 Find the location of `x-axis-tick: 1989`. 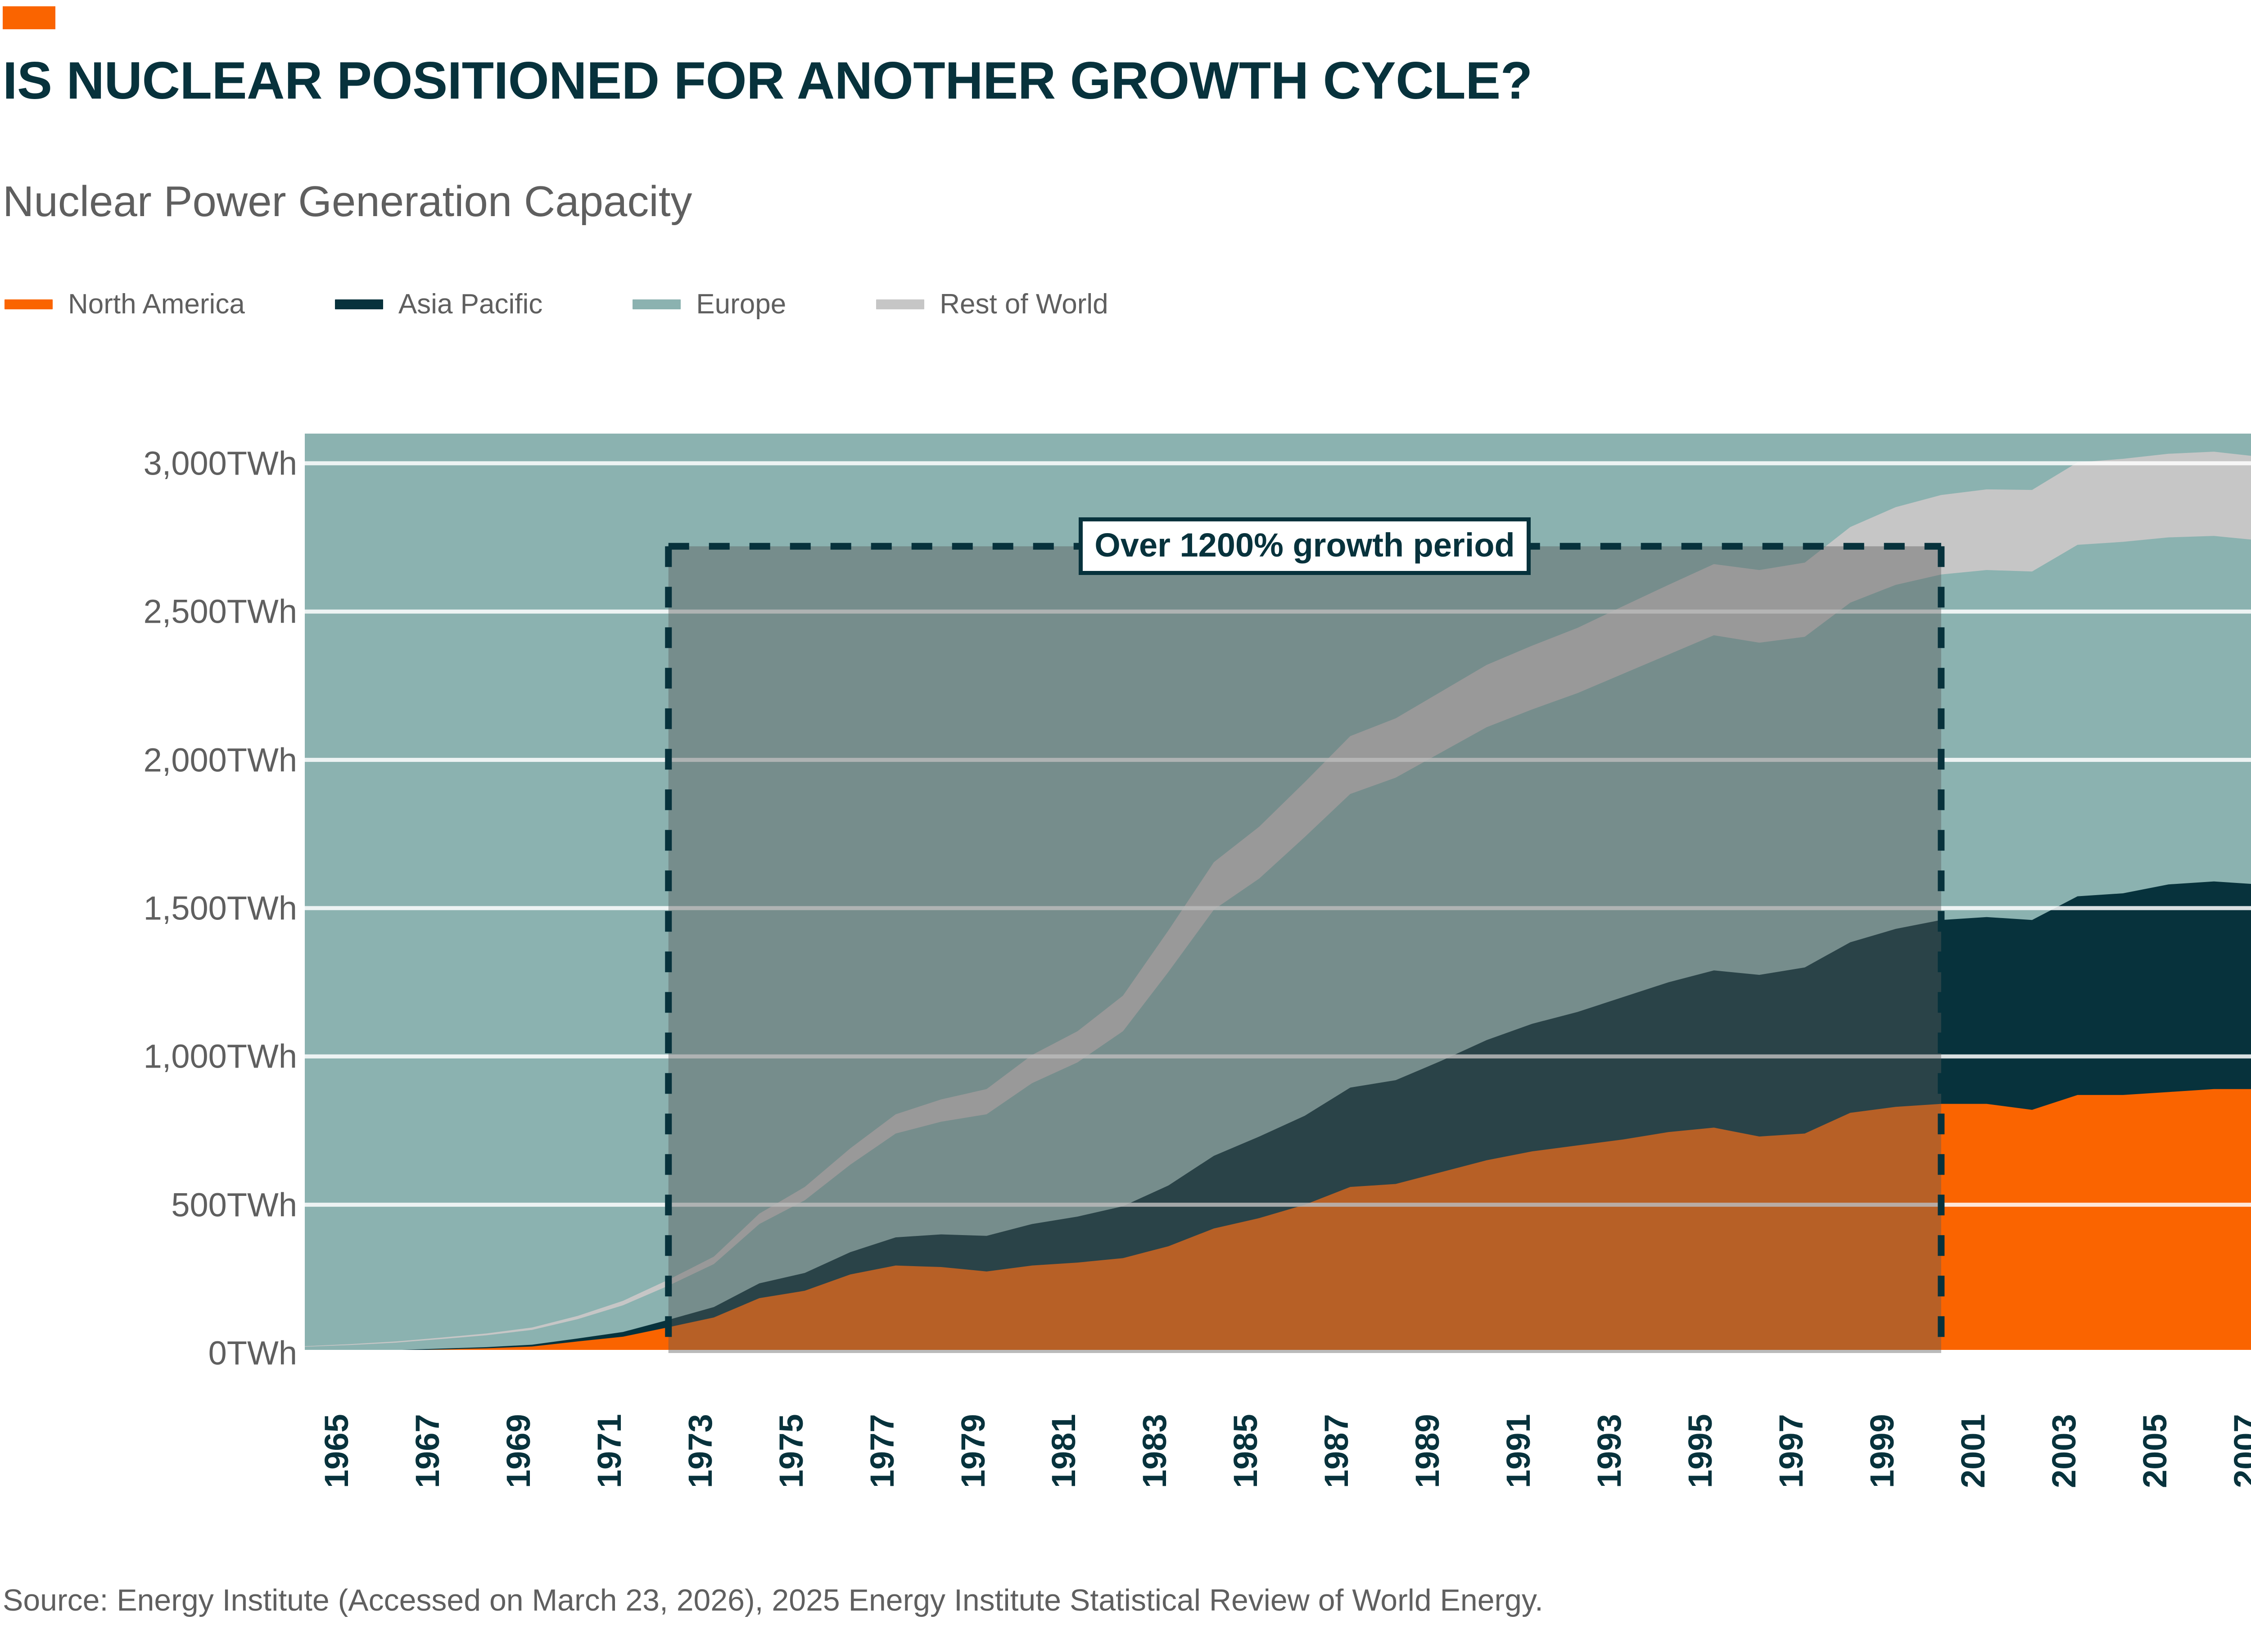

x-axis-tick: 1989 is located at coordinates (1428, 1451).